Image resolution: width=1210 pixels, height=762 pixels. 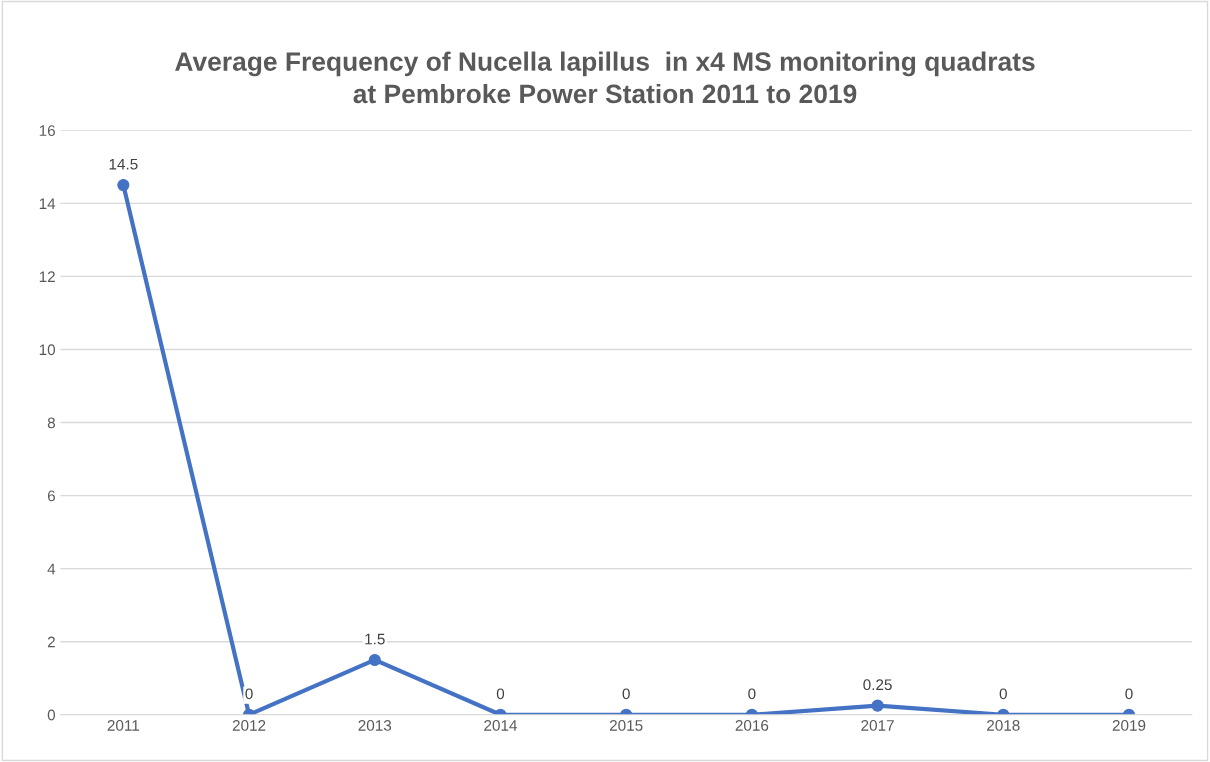 What do you see at coordinates (375, 725) in the screenshot?
I see `x-tick-label: 2013` at bounding box center [375, 725].